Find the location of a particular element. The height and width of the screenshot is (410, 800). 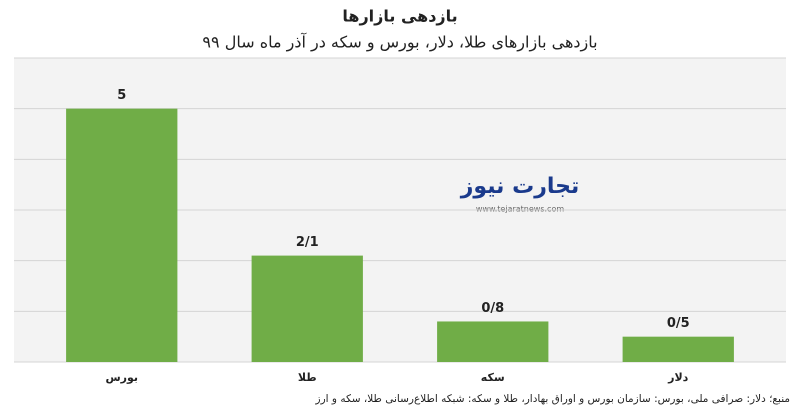

value-label: 5 is located at coordinates (121, 95).